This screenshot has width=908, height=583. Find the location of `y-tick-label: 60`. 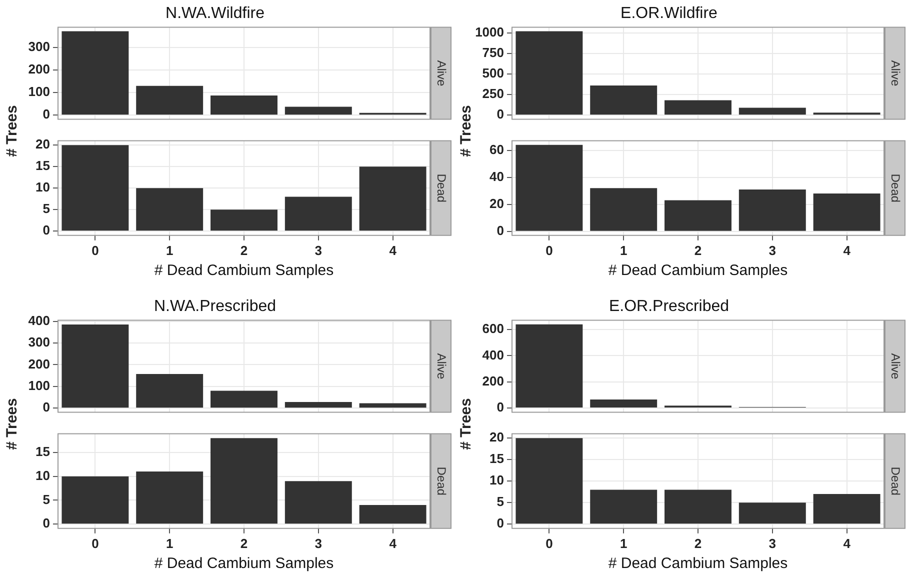

y-tick-label: 60 is located at coordinates (497, 149).